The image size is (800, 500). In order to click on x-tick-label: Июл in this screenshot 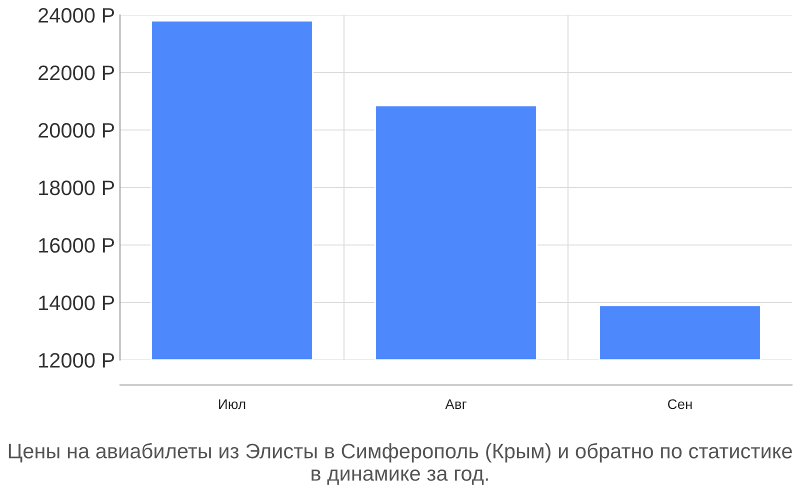, I will do `click(232, 404)`.